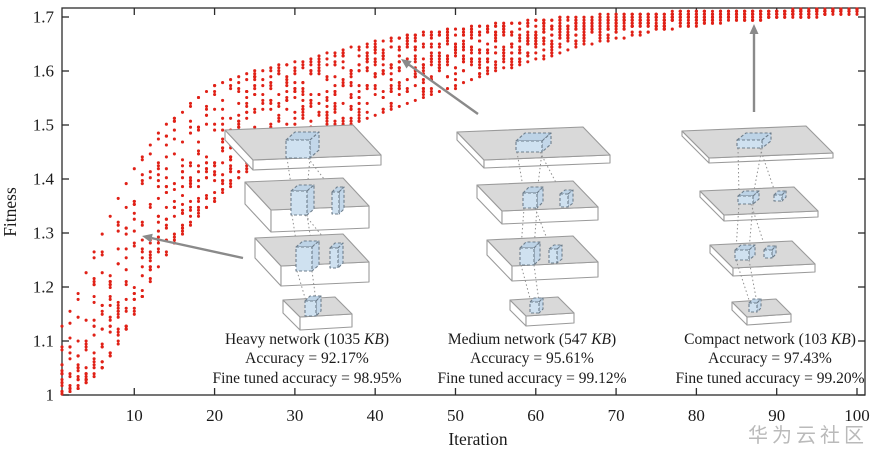 The height and width of the screenshot is (454, 883). I want to click on network-fine-tuned-accuracy: Fine tuned accuracy = 99.20%, so click(769, 378).